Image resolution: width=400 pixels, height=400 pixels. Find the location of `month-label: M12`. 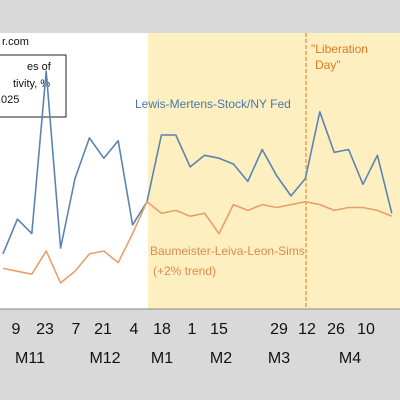

month-label: M12 is located at coordinates (104, 358).